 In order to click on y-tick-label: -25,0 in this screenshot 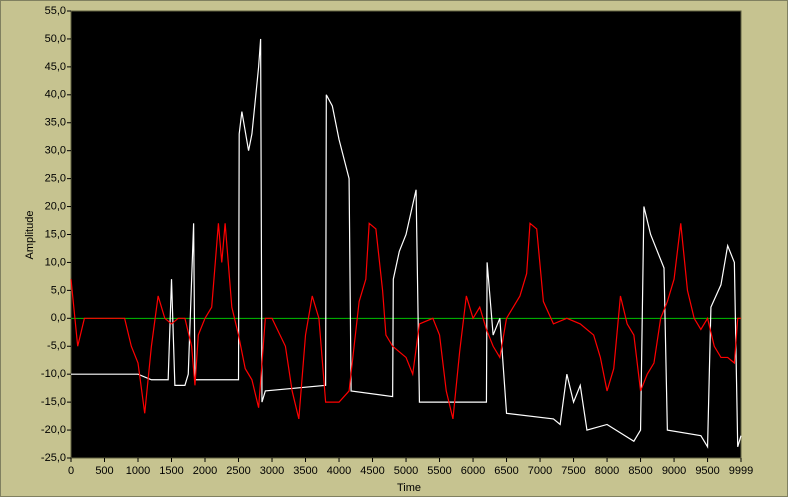, I will do `click(53, 458)`.